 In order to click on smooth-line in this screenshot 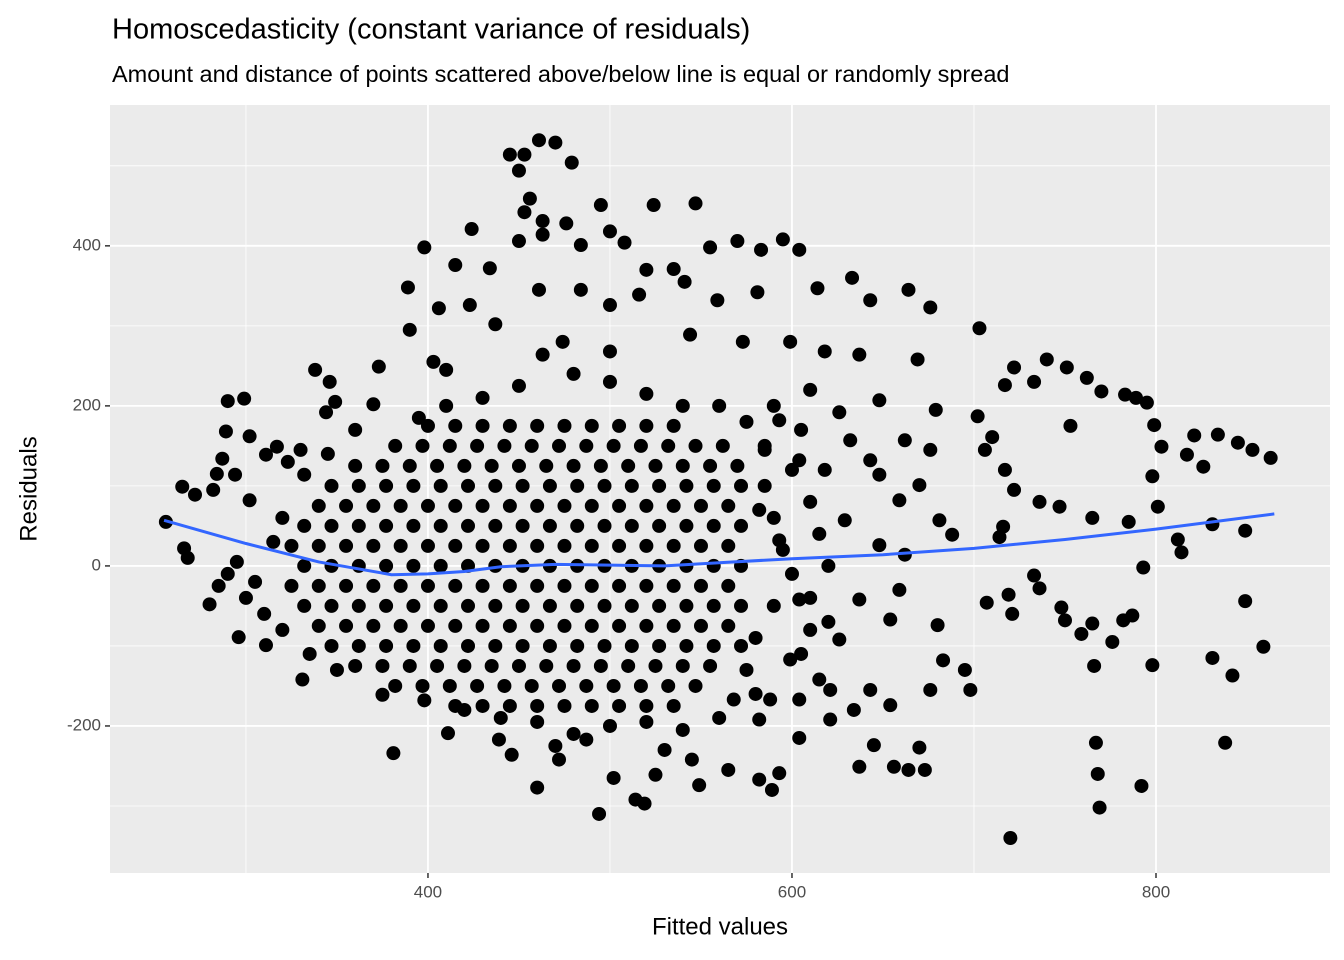, I will do `click(719, 544)`.